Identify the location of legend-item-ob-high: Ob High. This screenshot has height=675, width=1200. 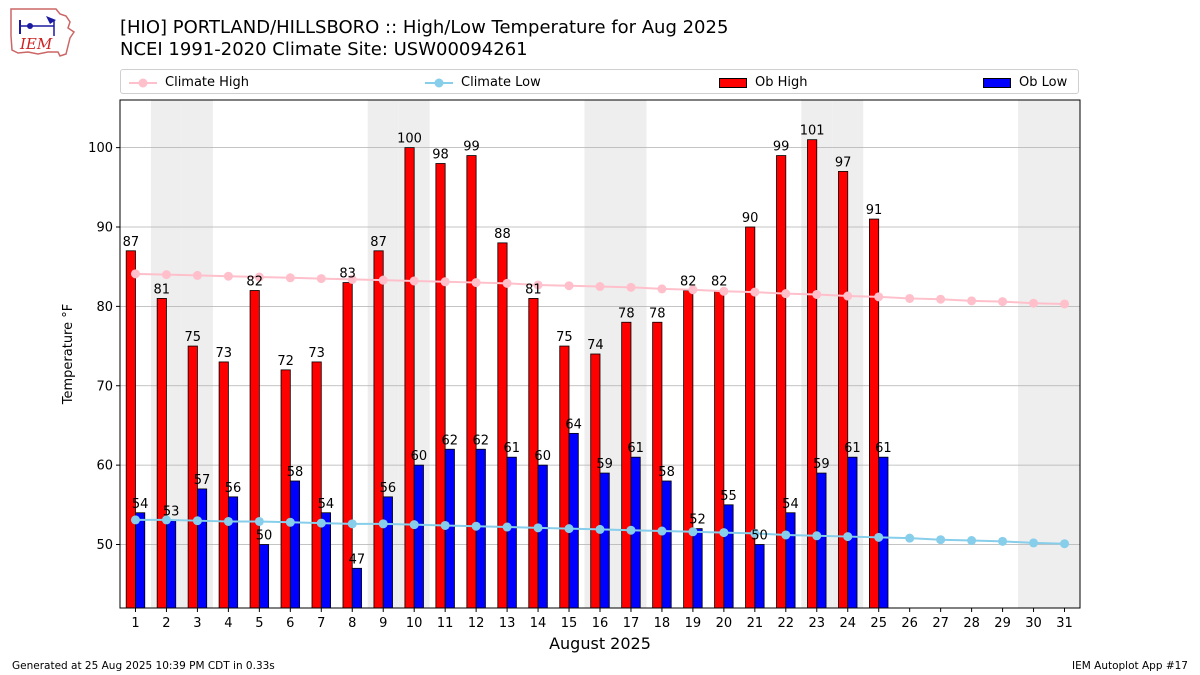
(763, 82).